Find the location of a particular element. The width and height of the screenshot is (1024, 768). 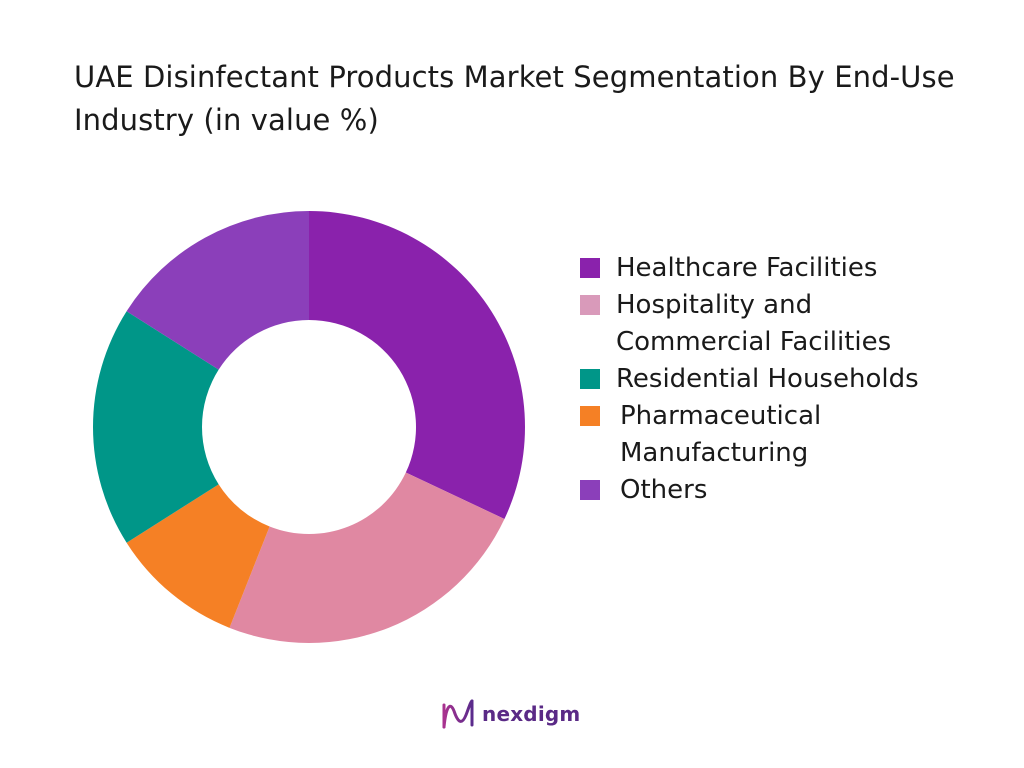

donut-slice-pharmaceutical is located at coordinates (198, 556).